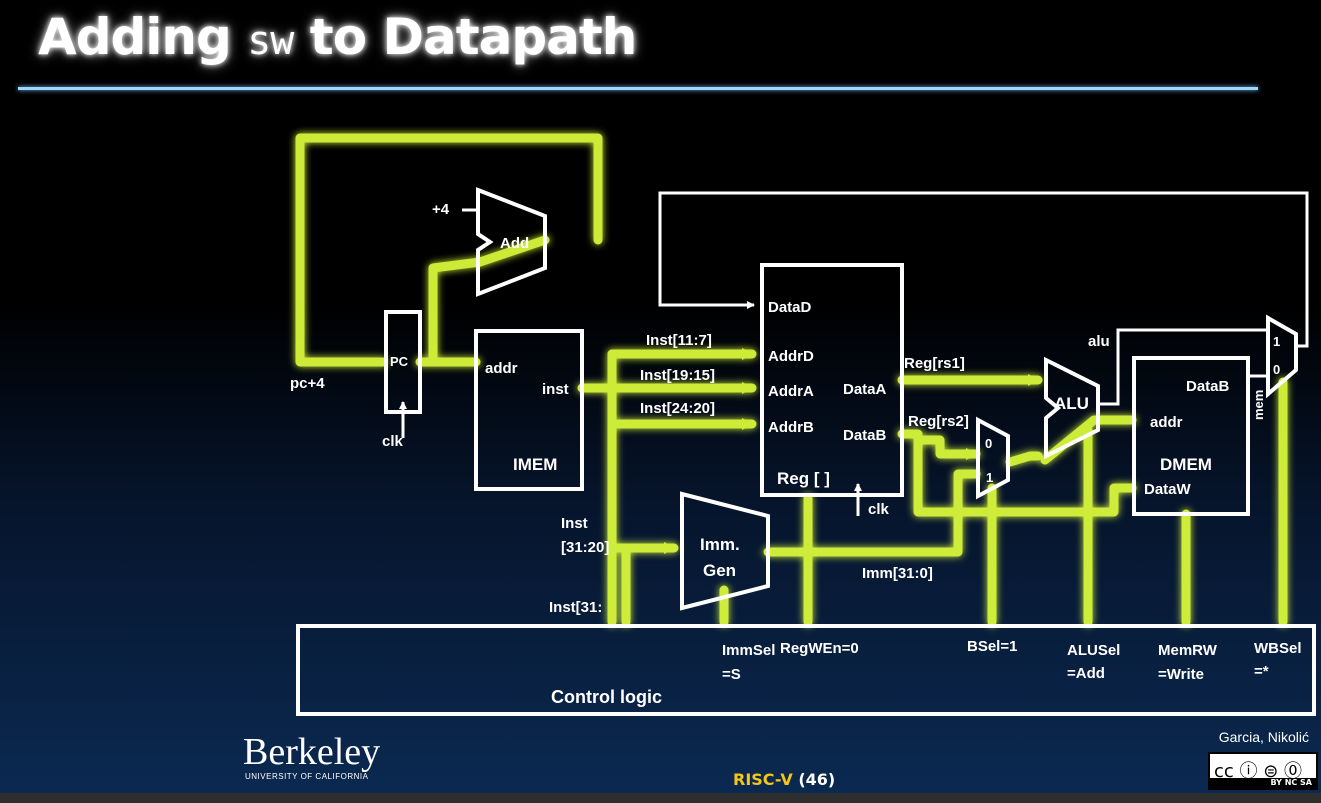  Describe the element at coordinates (731, 674) in the screenshot. I see `control-immsel-line2: =S` at that location.